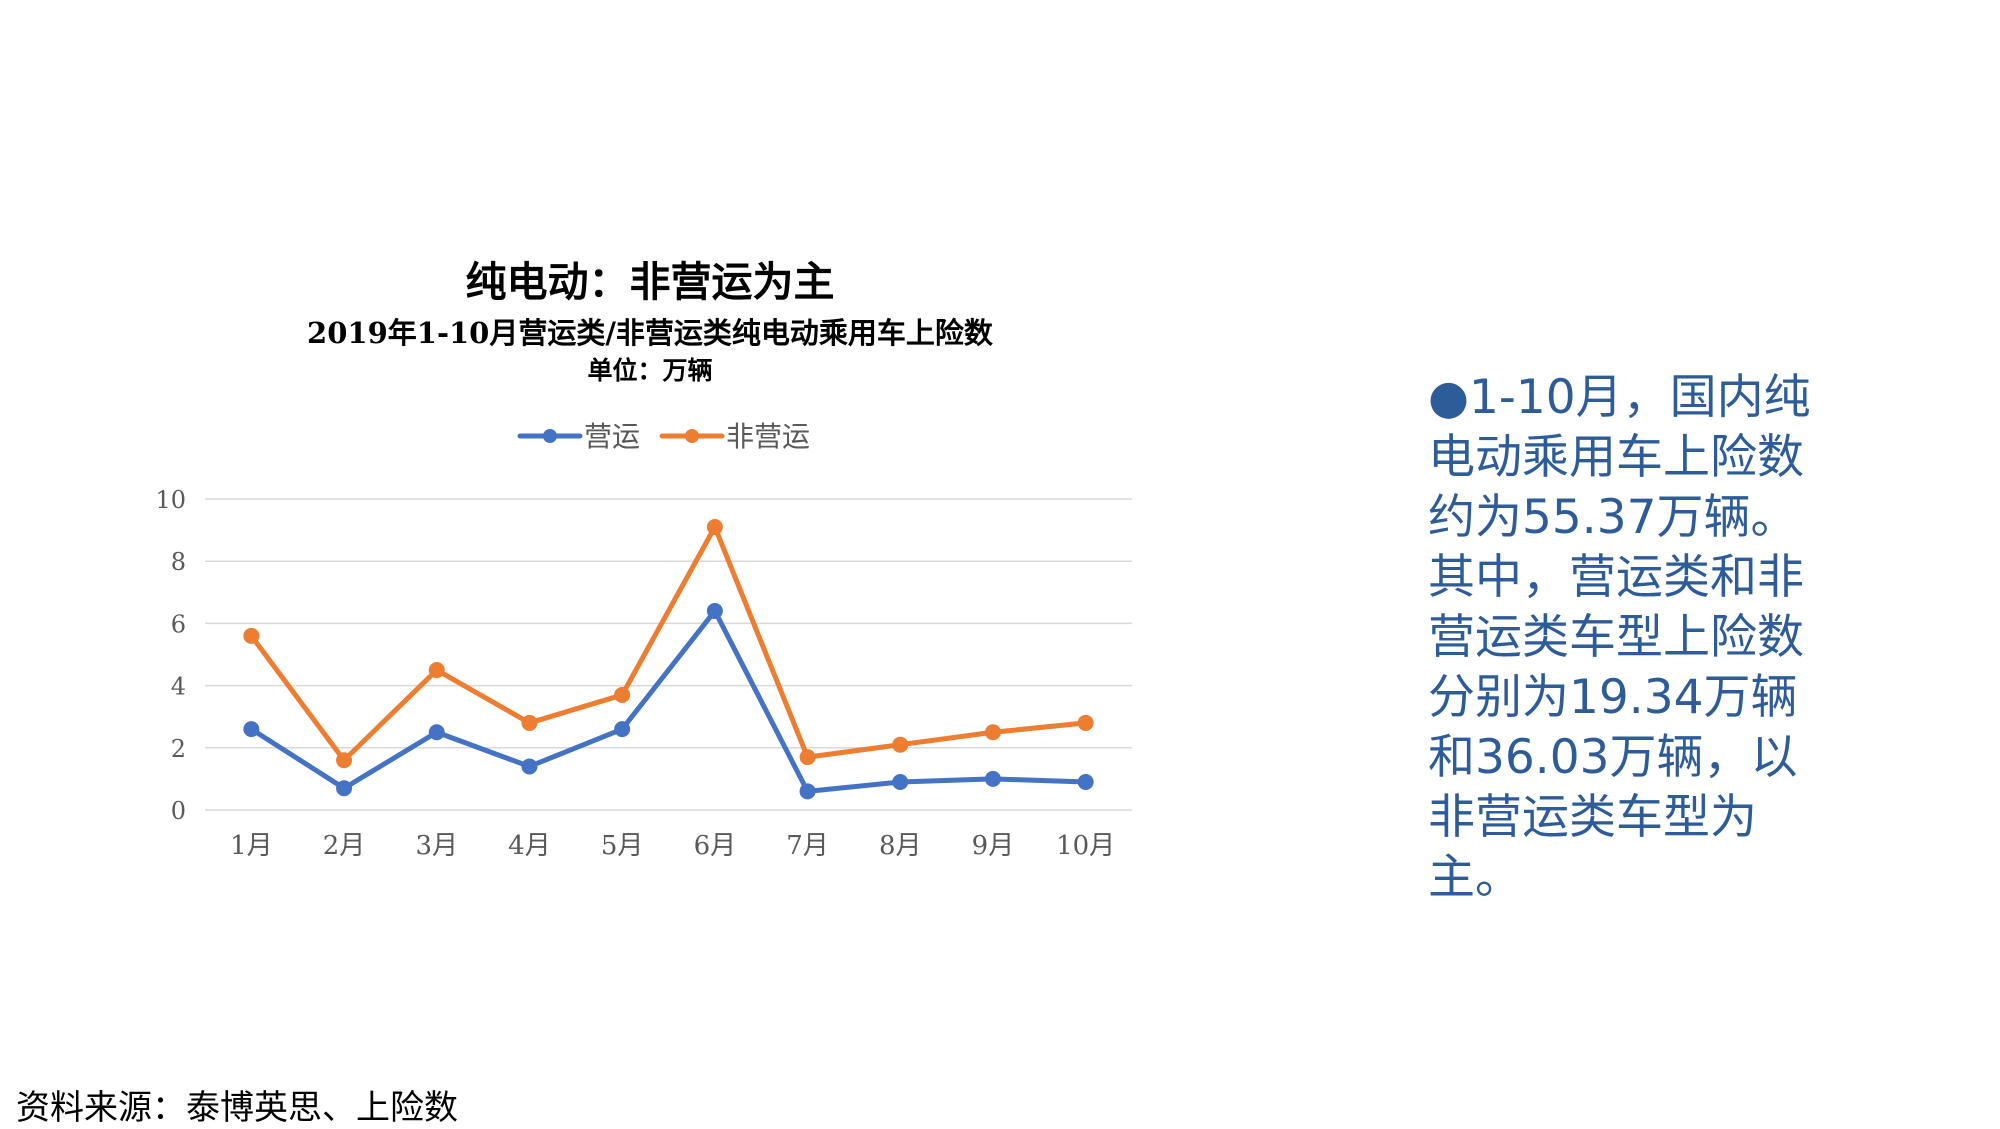 The height and width of the screenshot is (1129, 2000). What do you see at coordinates (622, 846) in the screenshot?
I see `x-tick-label: 5月` at bounding box center [622, 846].